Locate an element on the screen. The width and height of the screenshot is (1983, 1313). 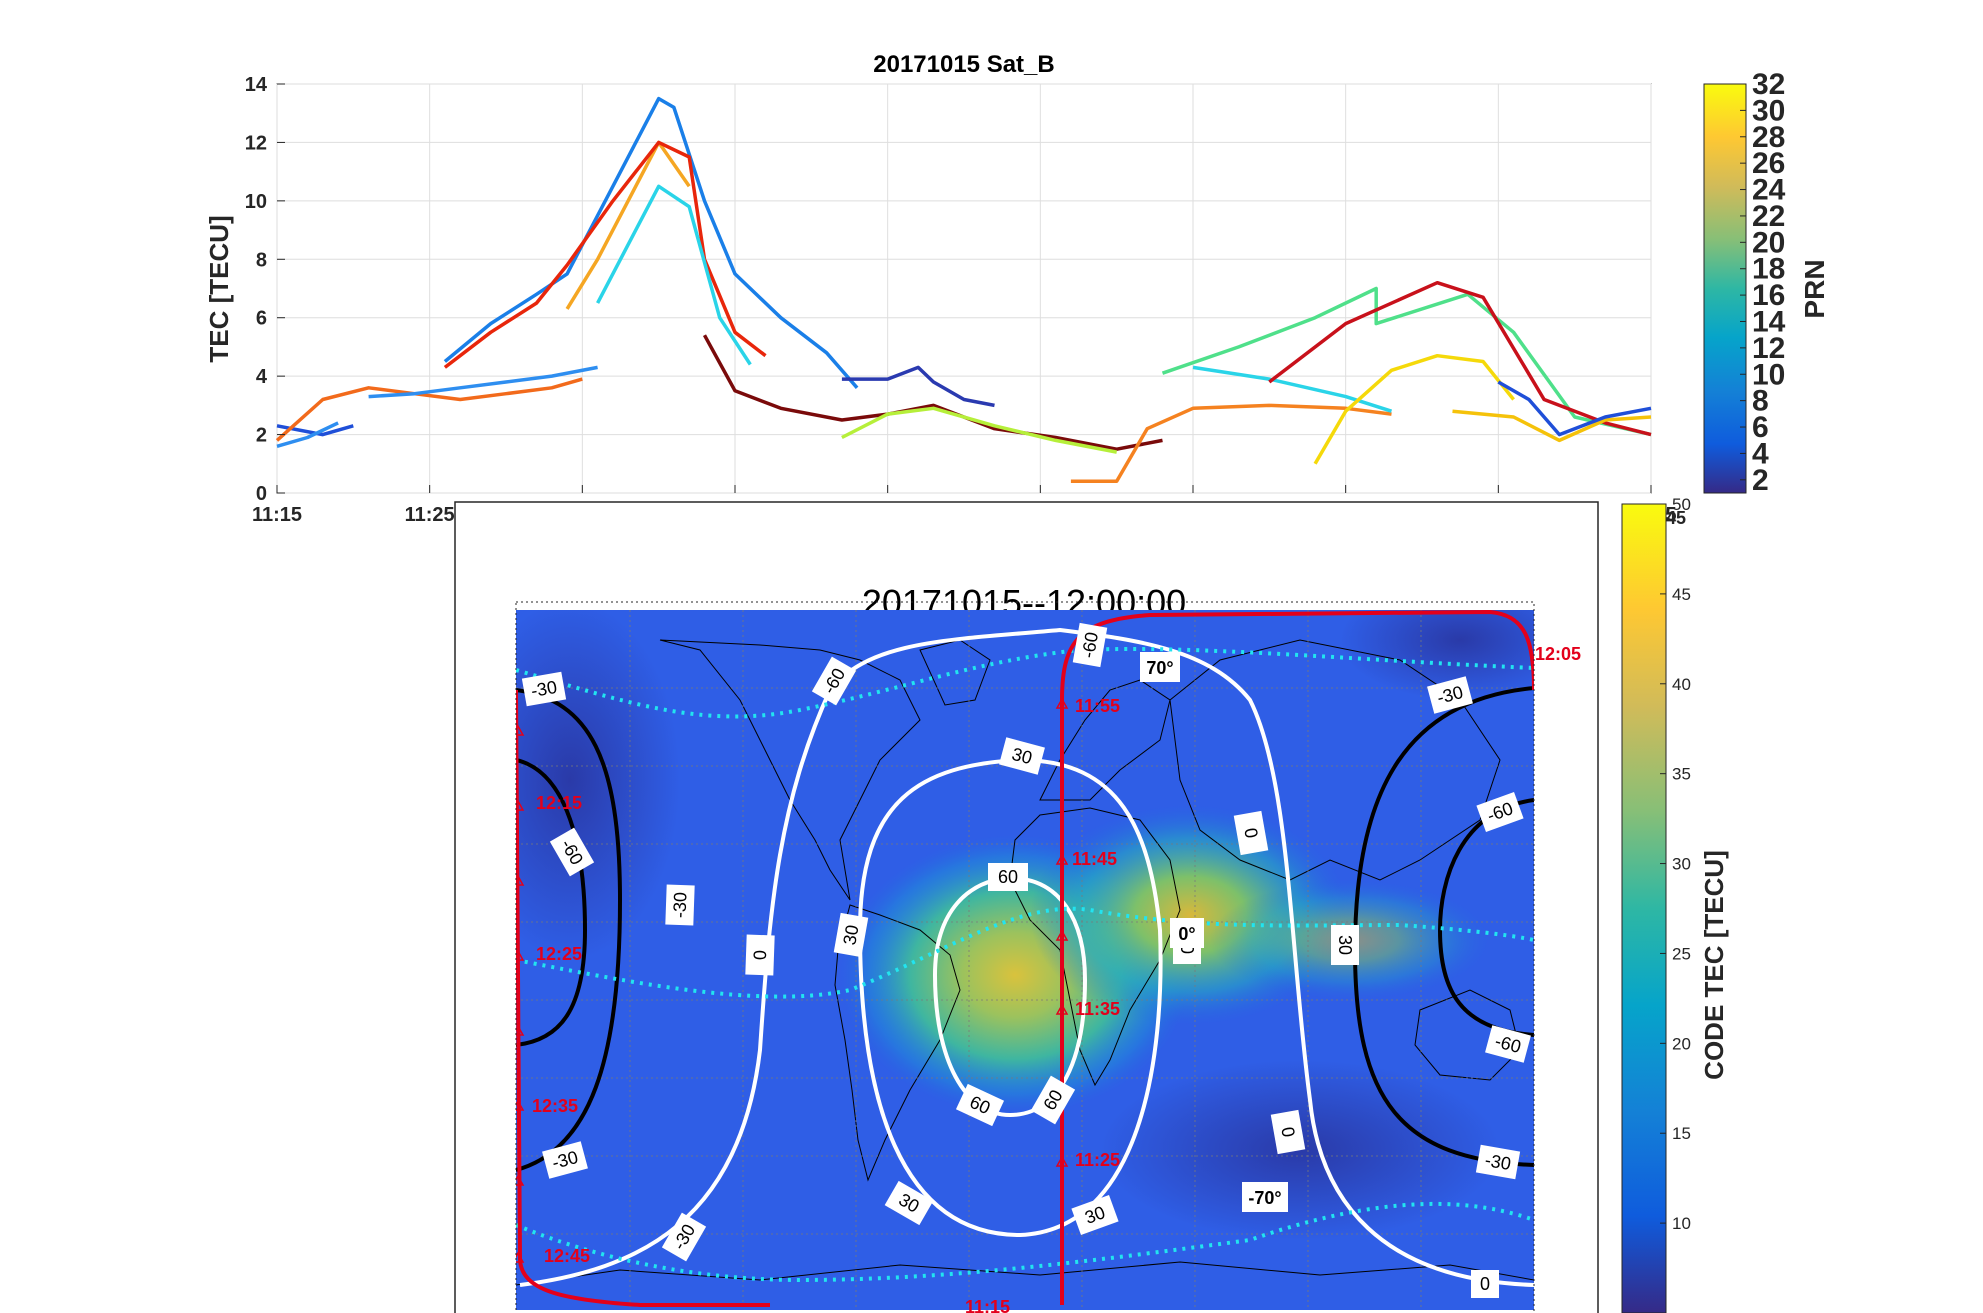
prn-tick-label: 14 is located at coordinates (1769, 321).